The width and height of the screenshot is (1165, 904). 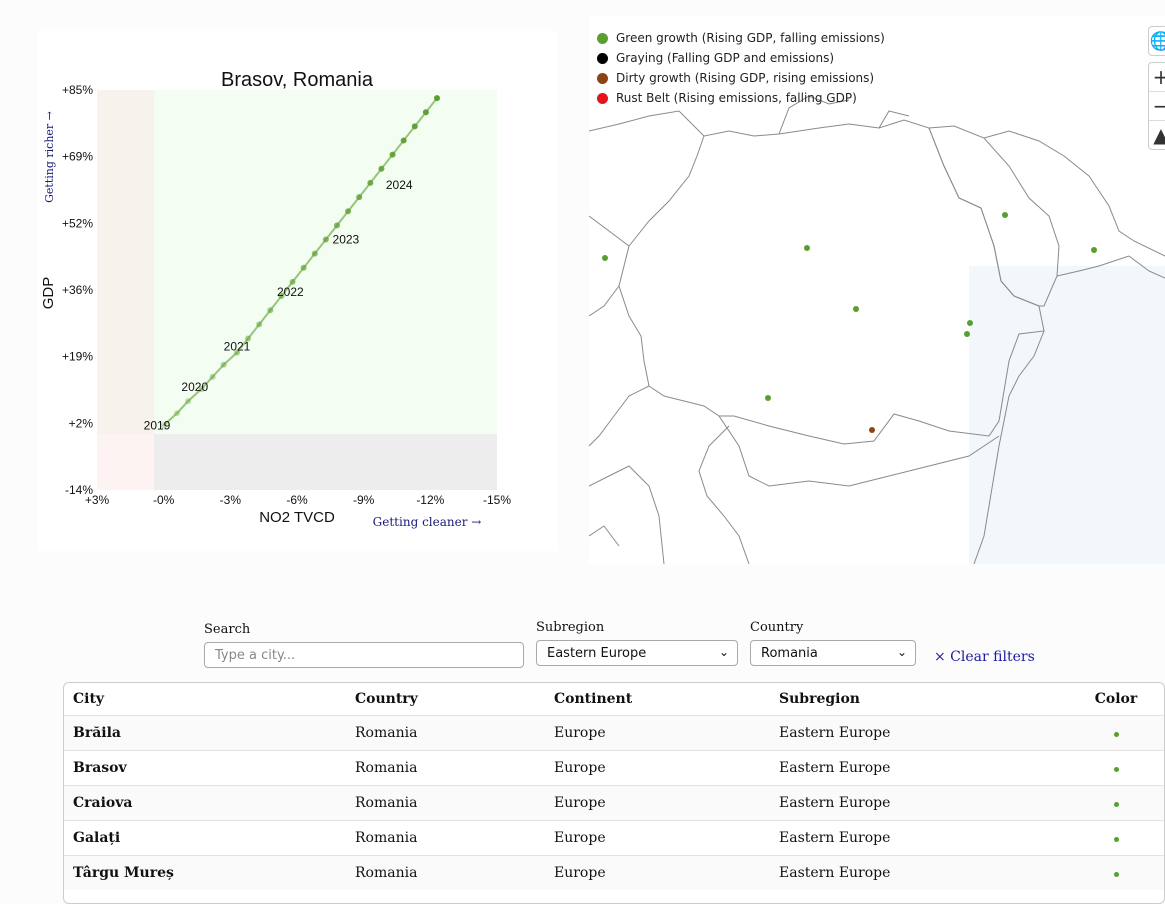 I want to click on y-tick-label: +2%, so click(x=81, y=423).